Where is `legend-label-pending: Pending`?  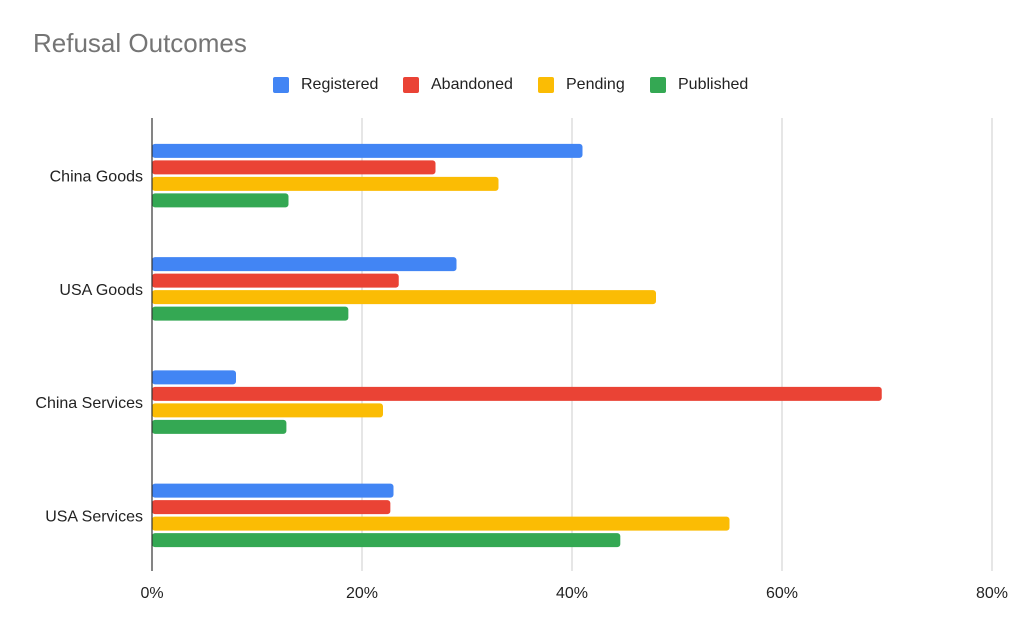
legend-label-pending: Pending is located at coordinates (595, 84).